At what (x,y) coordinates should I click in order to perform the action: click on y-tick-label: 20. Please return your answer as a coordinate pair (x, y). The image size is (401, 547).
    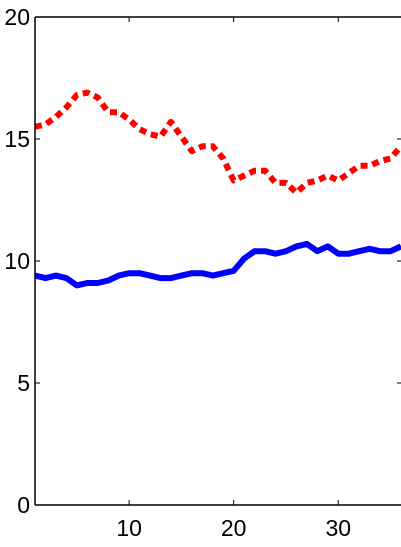
    Looking at the image, I should click on (17, 17).